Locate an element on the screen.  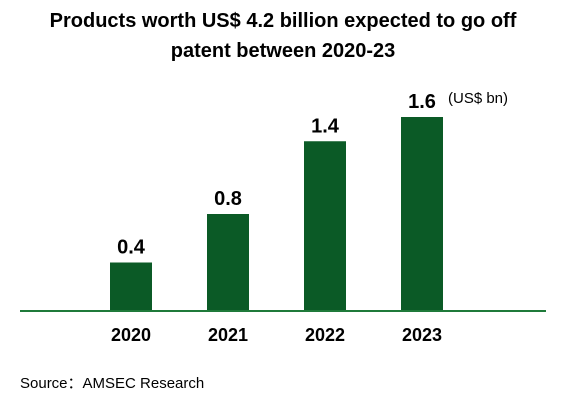
bar-value-label-2023: 1.6 is located at coordinates (422, 102).